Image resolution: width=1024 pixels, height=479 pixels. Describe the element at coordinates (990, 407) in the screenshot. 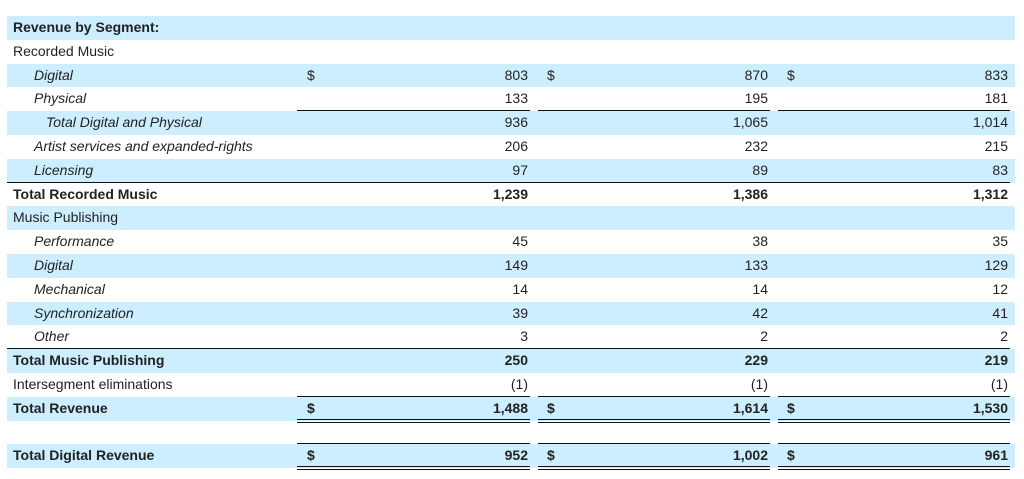

I see `cell-value: 1,530` at that location.